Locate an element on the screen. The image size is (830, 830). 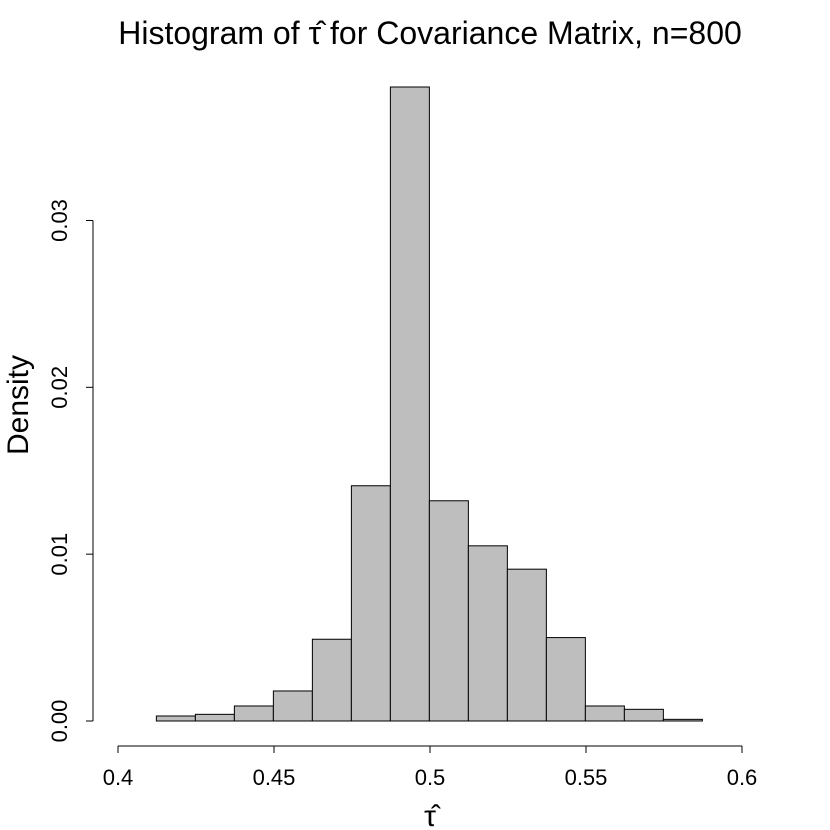
x-tick-label: 0.55 is located at coordinates (586, 777).